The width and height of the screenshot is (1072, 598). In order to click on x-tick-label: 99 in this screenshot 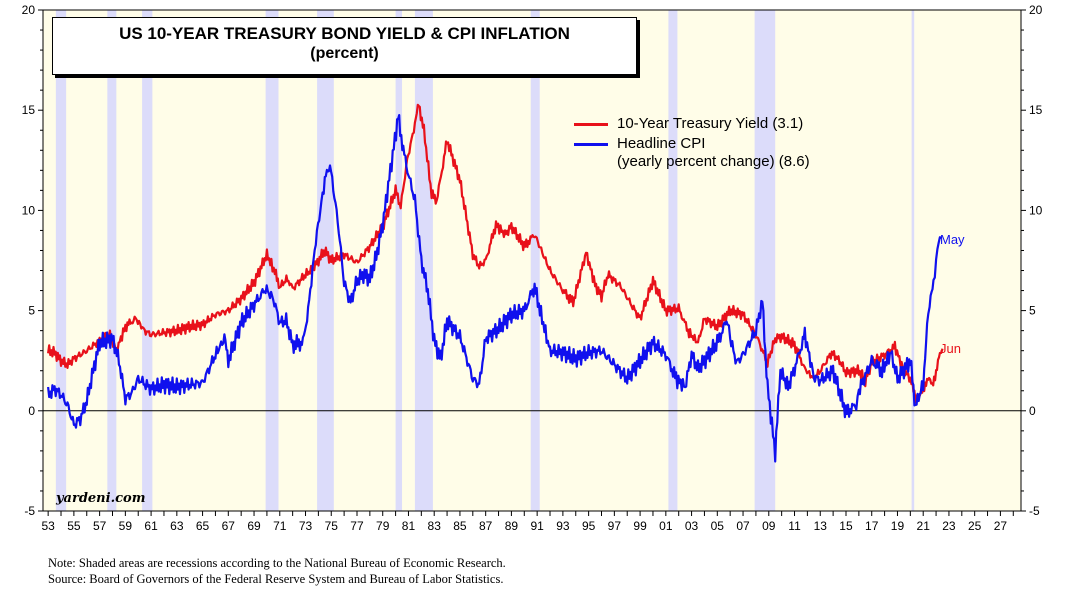, I will do `click(640, 526)`.